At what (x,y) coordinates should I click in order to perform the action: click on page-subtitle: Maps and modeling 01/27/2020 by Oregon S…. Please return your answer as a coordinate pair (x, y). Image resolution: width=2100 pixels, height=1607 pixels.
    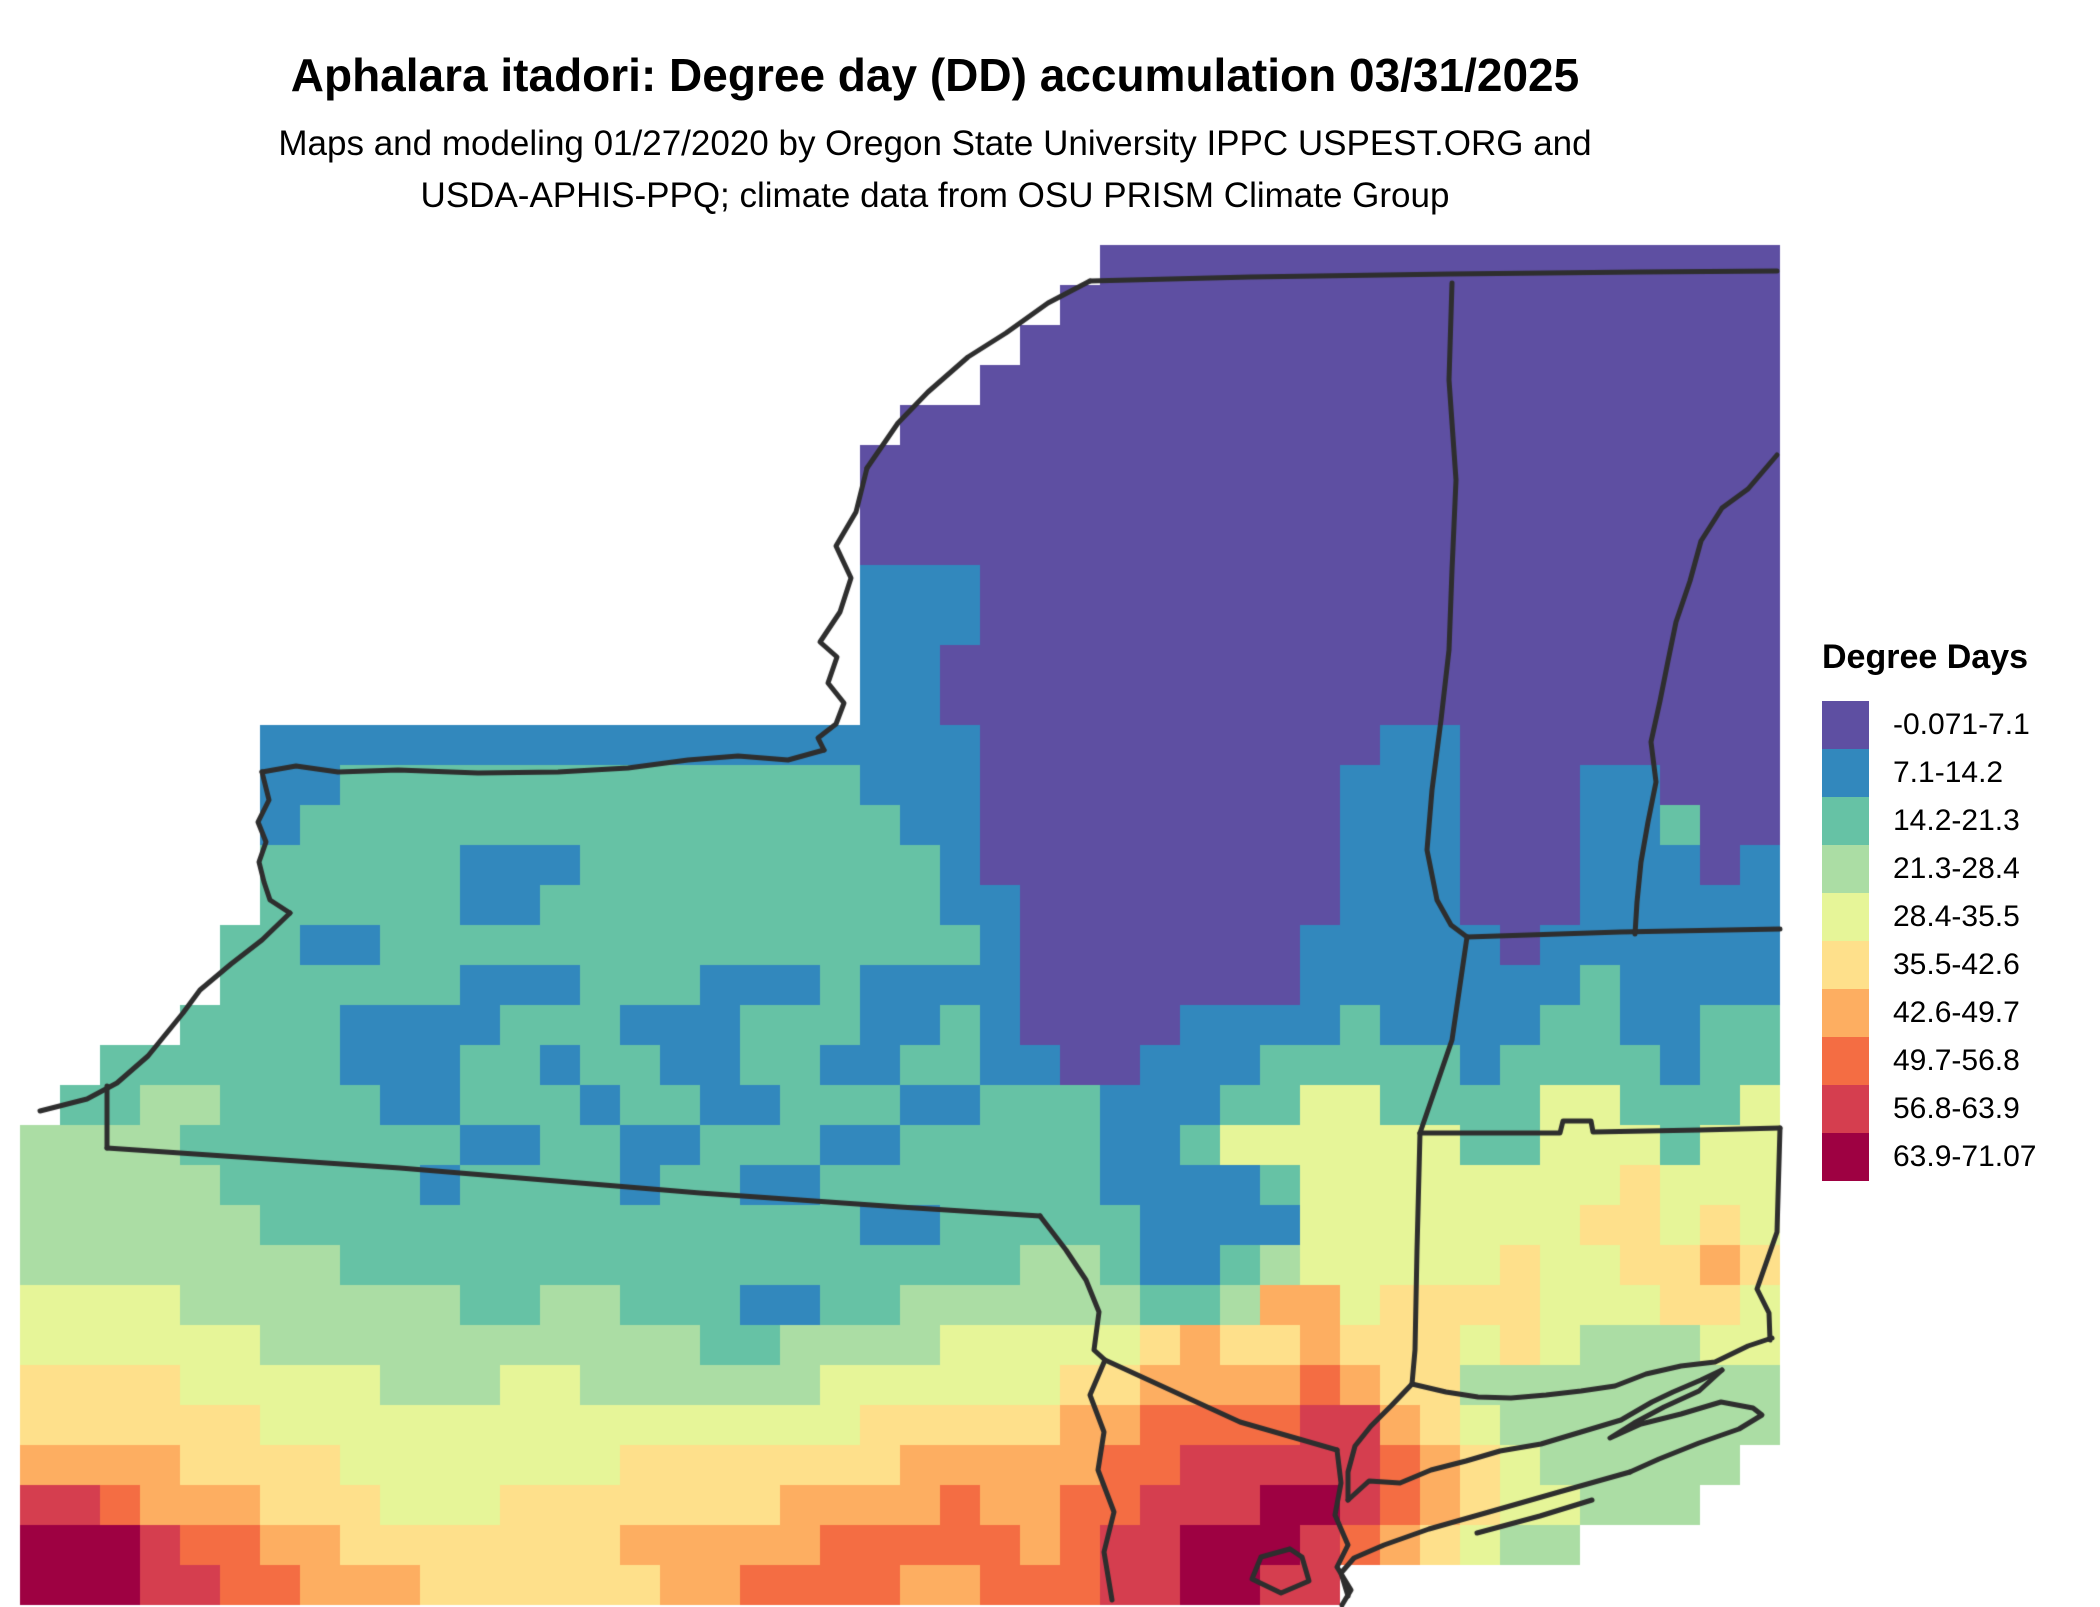
    Looking at the image, I should click on (935, 170).